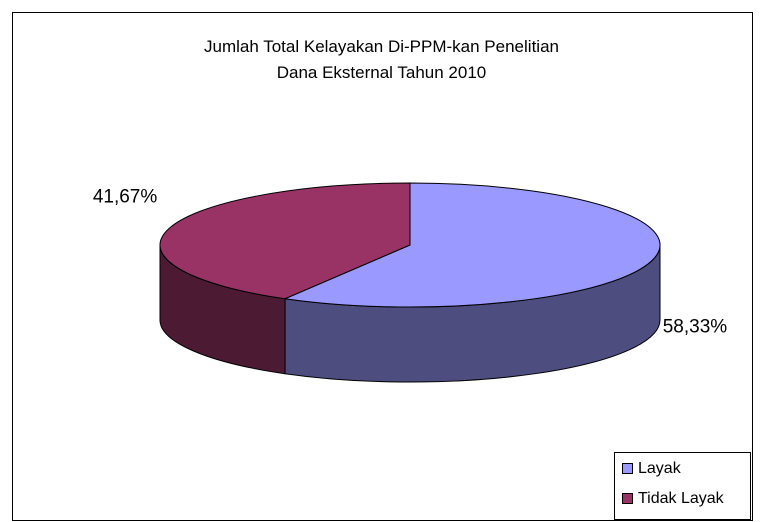 Image resolution: width=763 pixels, height=522 pixels. I want to click on legend-label: Tidak Layak, so click(681, 498).